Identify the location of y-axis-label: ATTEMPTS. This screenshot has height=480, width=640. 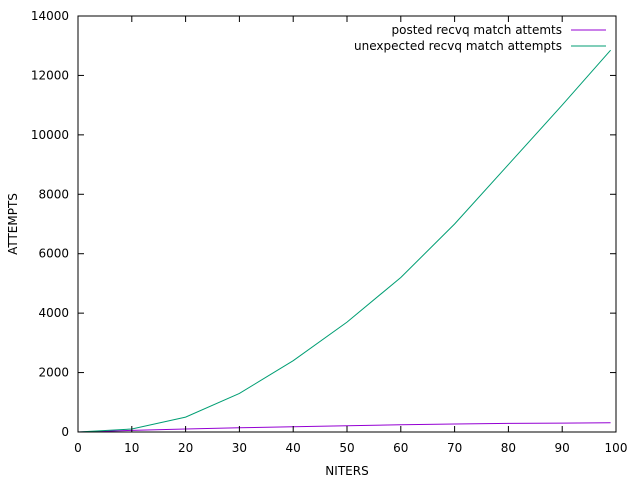
(13, 224).